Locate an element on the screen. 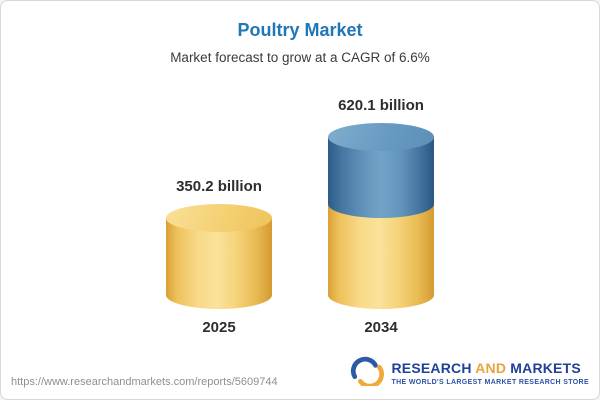  cylinder-2025-body is located at coordinates (219, 263).